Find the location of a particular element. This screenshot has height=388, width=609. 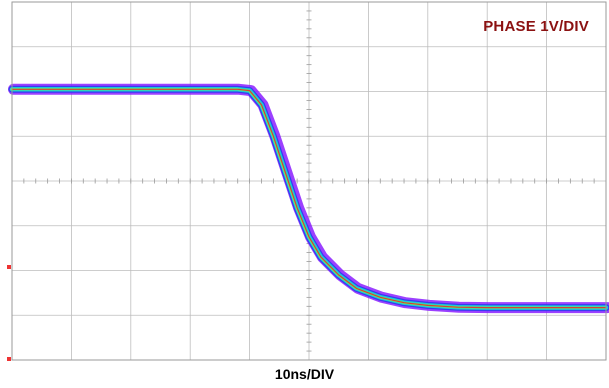

timebase-label: 10ns/DIV is located at coordinates (304, 374).